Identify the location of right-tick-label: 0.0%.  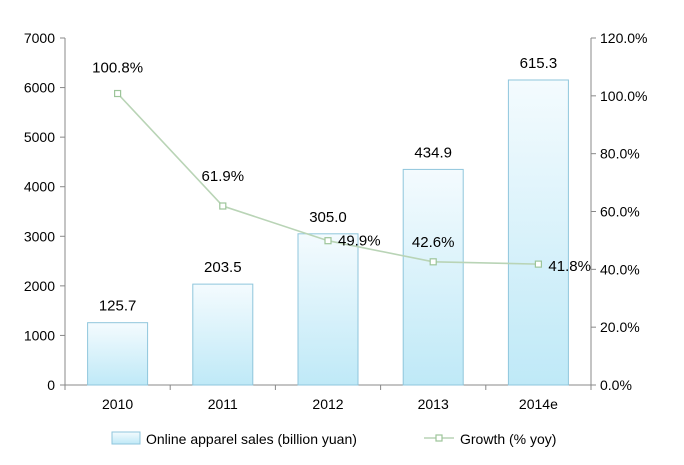
(616, 385).